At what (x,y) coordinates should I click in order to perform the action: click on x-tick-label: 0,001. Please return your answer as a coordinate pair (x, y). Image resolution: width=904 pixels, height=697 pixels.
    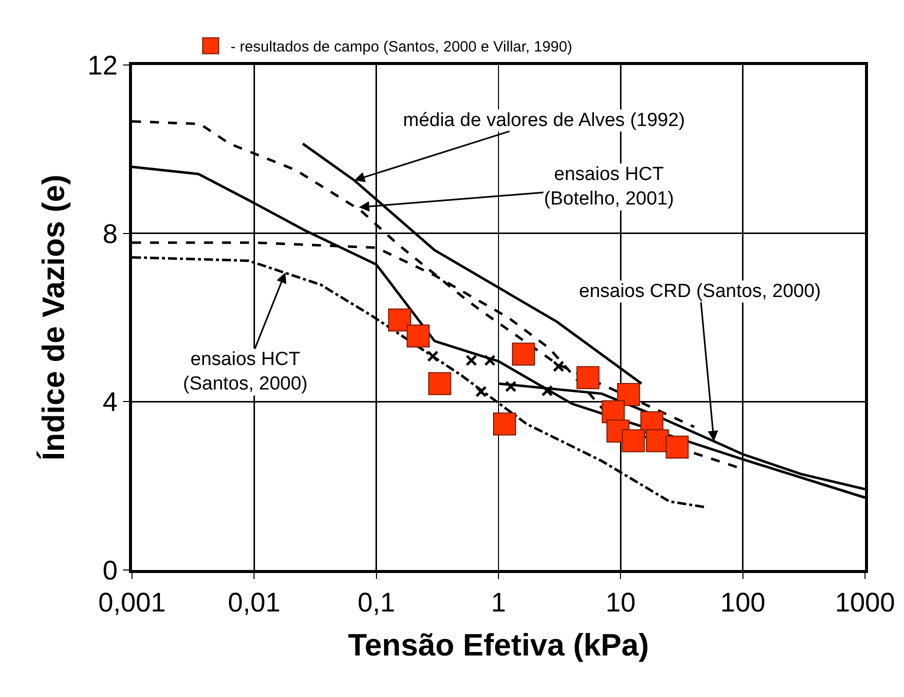
    Looking at the image, I should click on (132, 602).